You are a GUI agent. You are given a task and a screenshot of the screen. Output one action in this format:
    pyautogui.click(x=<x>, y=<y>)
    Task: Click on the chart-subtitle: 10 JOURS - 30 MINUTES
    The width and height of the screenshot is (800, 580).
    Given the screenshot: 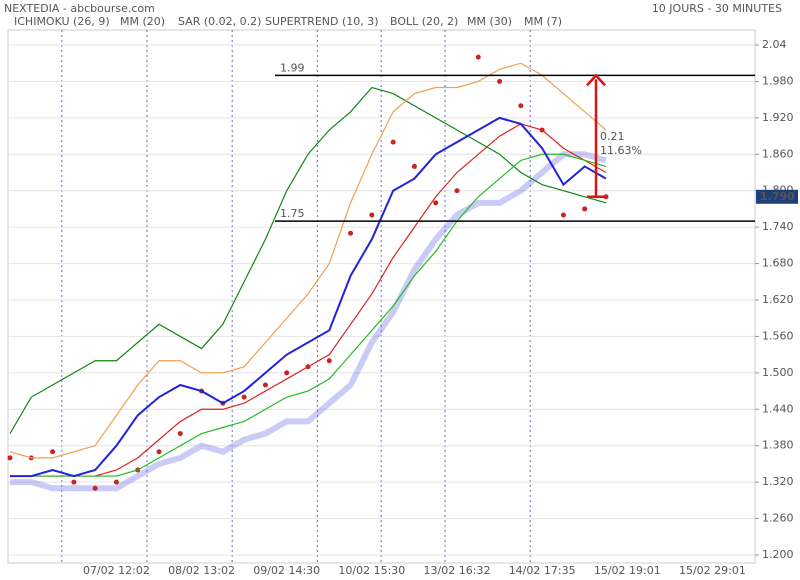 What is the action you would take?
    pyautogui.click(x=717, y=8)
    